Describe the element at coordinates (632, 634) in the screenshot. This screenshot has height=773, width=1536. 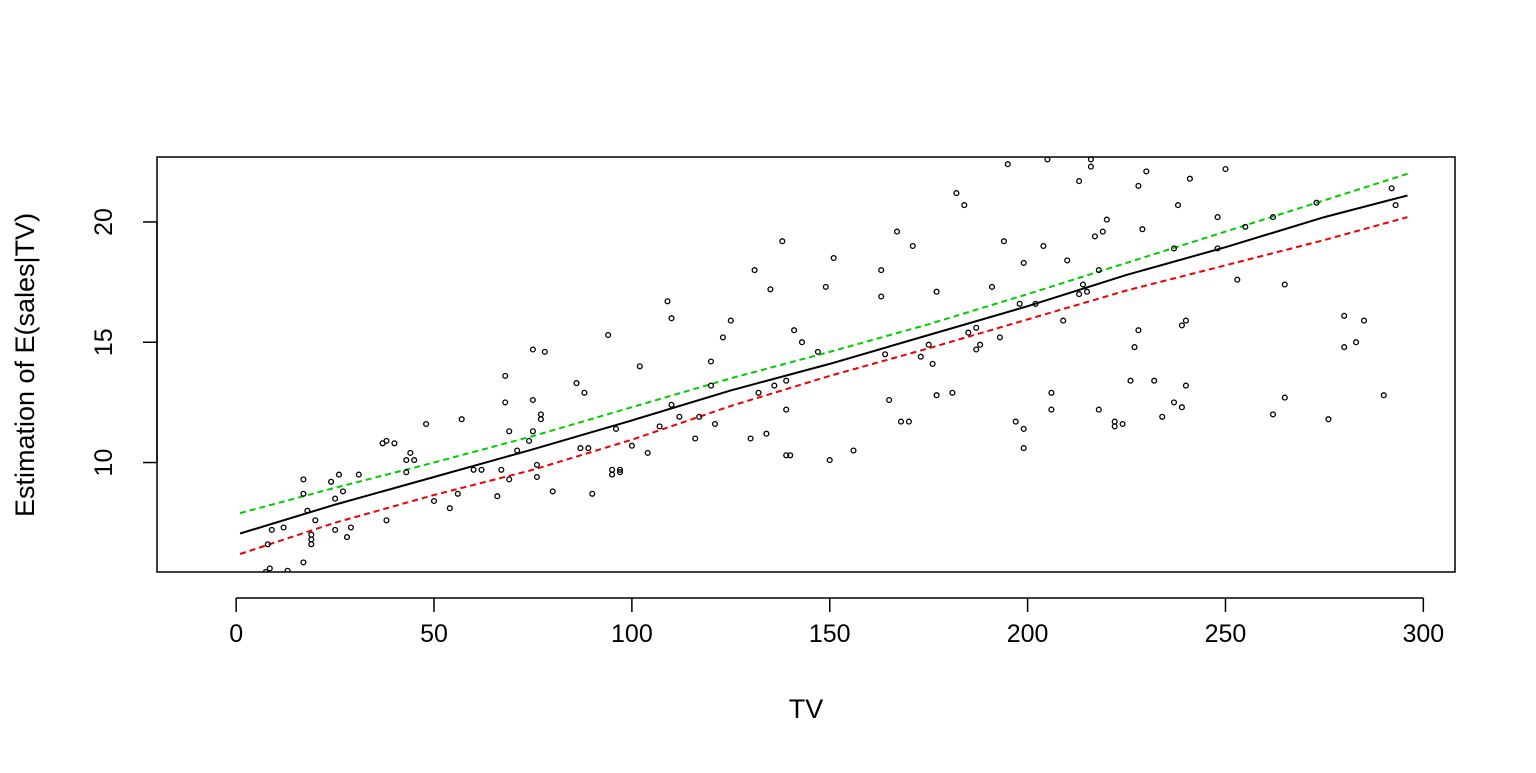
I see `x-tick-label: 100` at that location.